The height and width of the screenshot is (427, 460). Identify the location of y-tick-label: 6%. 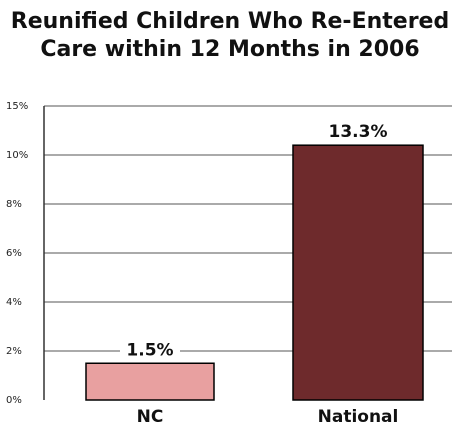
(14, 253).